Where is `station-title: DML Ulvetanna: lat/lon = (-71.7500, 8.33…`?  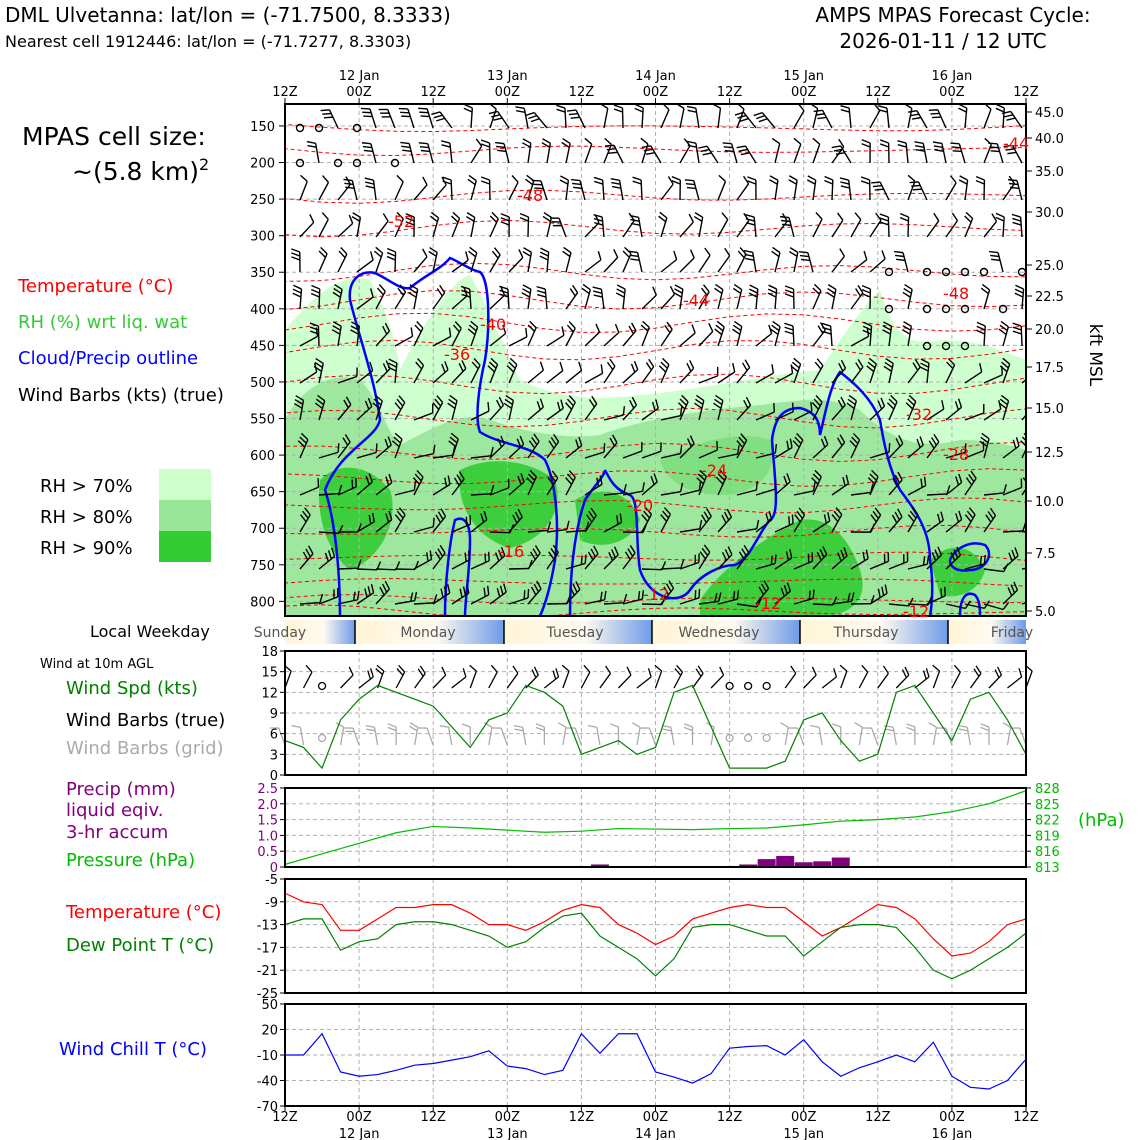
station-title: DML Ulvetanna: lat/lon = (-71.7500, 8.33… is located at coordinates (228, 15).